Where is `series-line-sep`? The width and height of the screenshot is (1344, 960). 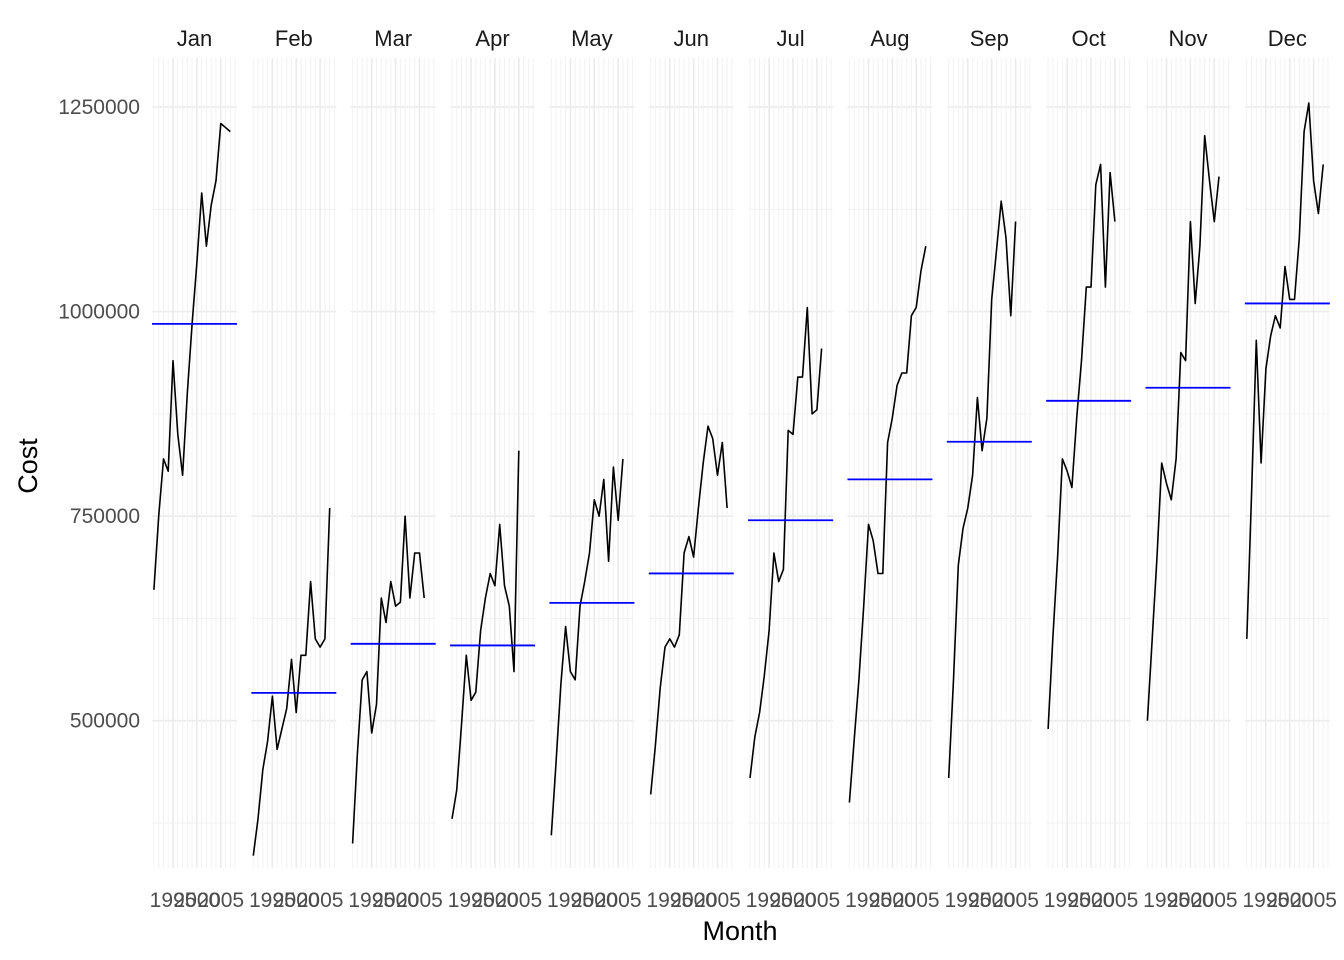 series-line-sep is located at coordinates (982, 489).